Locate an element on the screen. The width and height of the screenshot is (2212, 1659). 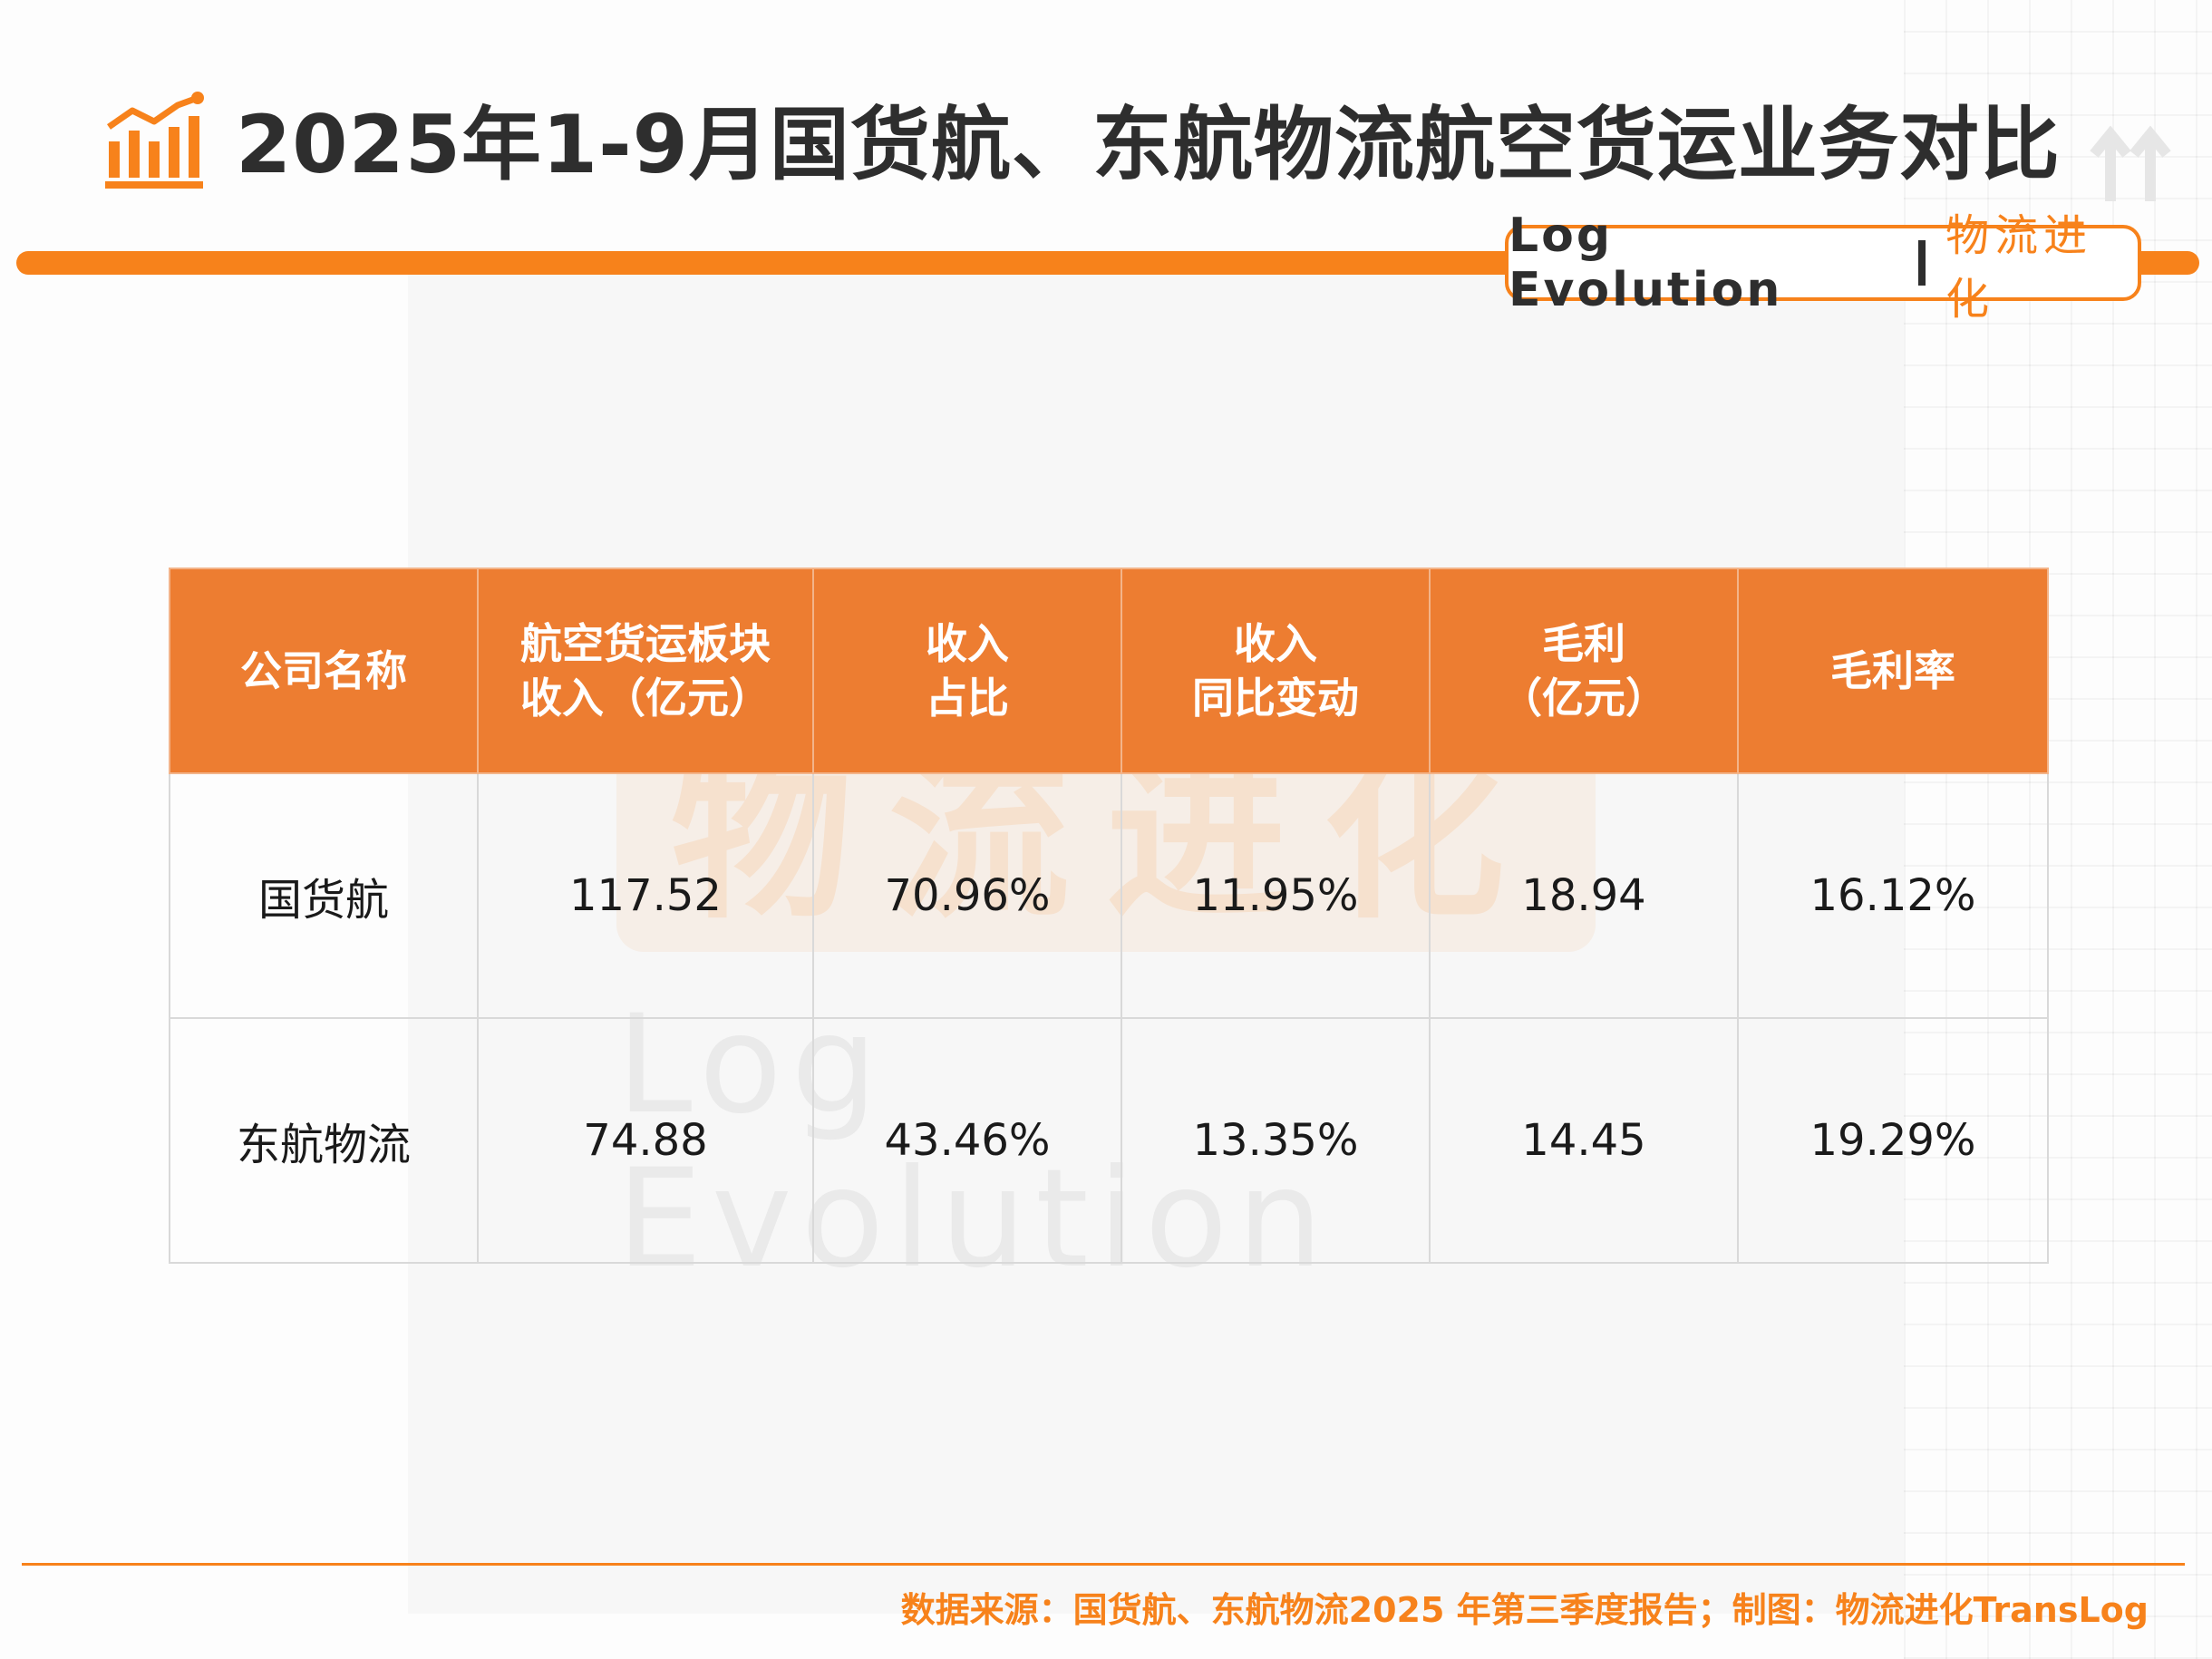
table-cell: 70.96% is located at coordinates (967, 895).